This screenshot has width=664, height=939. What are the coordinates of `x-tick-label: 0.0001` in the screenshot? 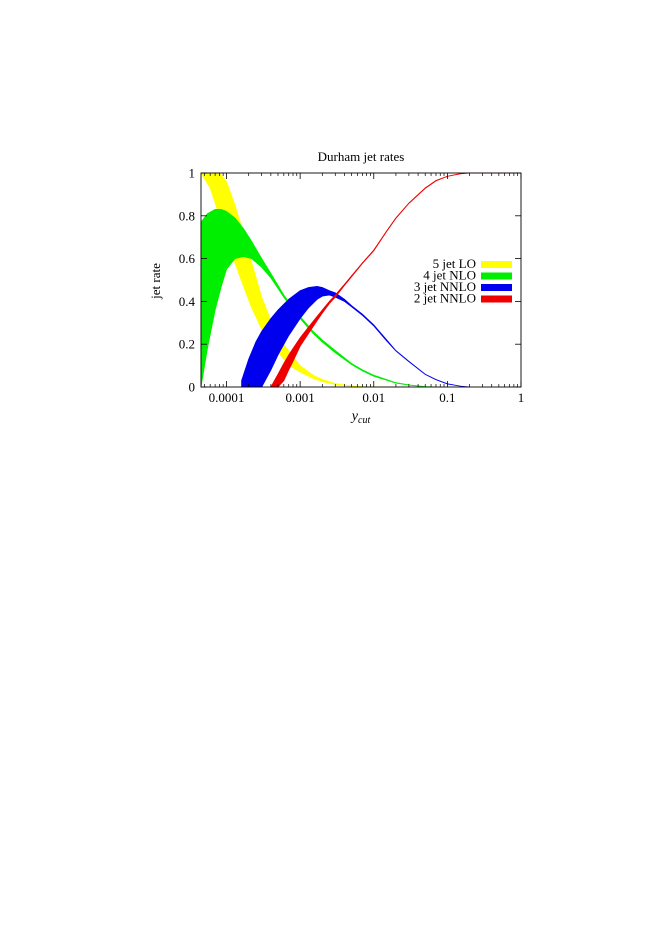 It's located at (227, 397).